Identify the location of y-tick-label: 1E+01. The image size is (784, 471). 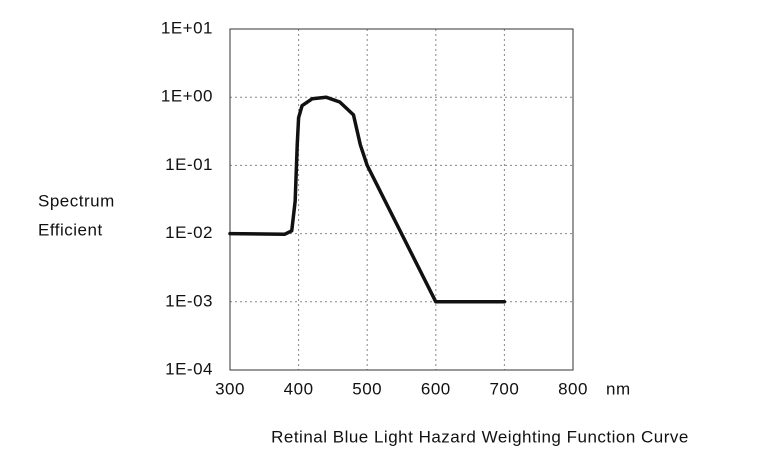
(187, 27).